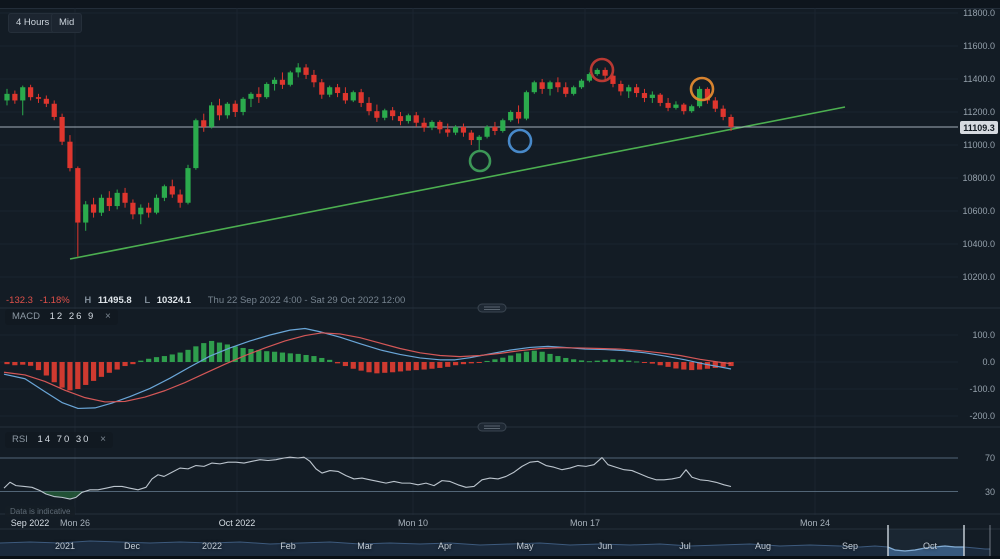  I want to click on window-top-strip, so click(500, 4).